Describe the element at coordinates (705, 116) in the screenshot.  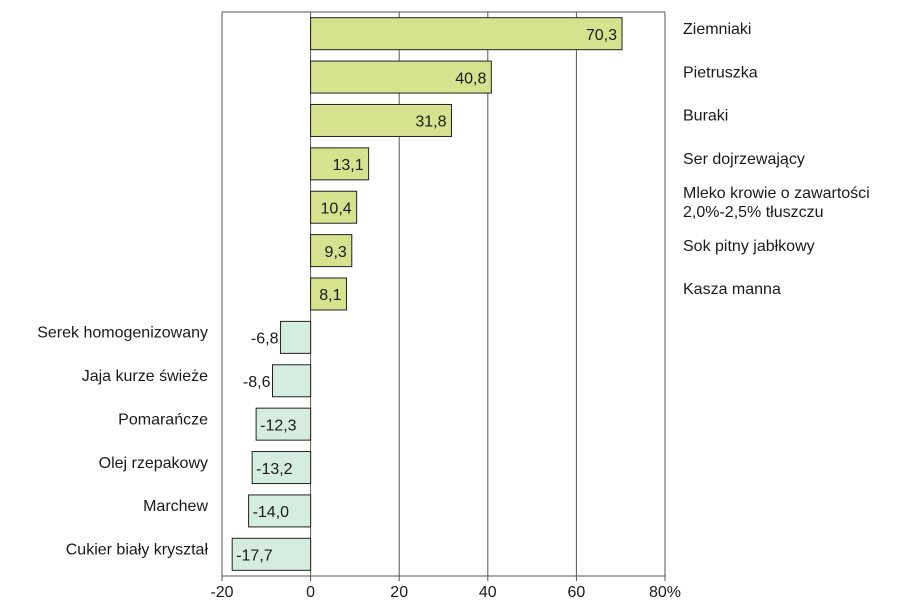
I see `category-label: Buraki` at that location.